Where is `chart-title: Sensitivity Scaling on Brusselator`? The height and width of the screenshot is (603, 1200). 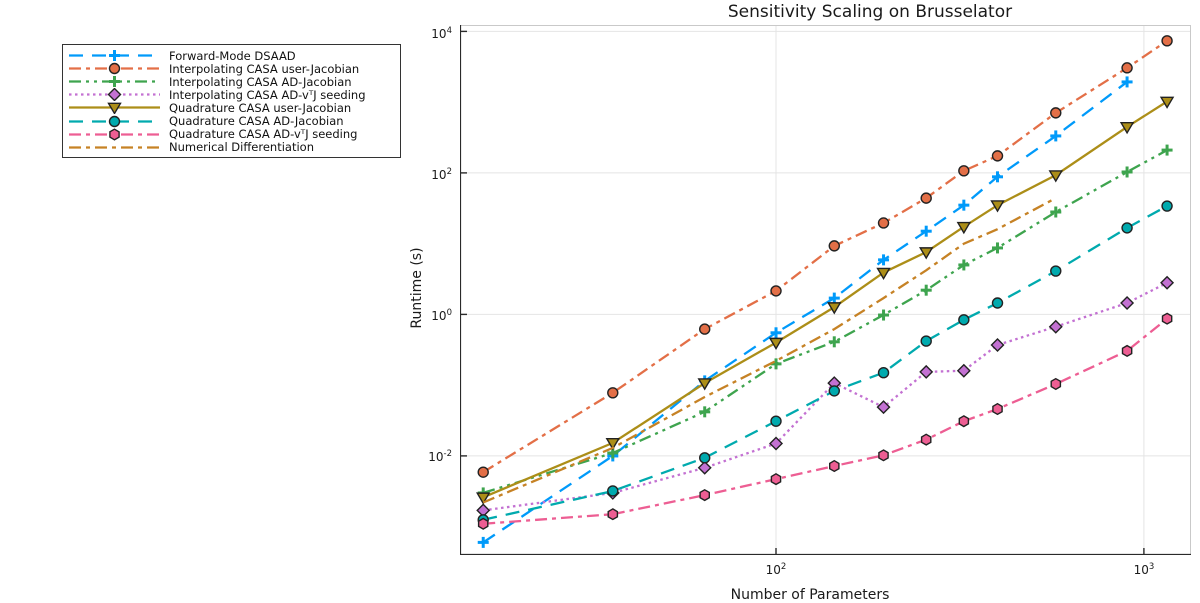 chart-title: Sensitivity Scaling on Brusselator is located at coordinates (870, 12).